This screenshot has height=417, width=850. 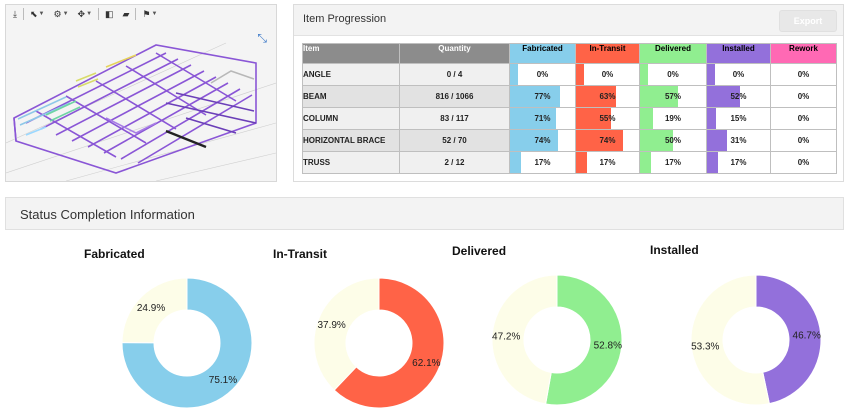 What do you see at coordinates (331, 325) in the screenshot?
I see `donut-slice-label: 37.9%` at bounding box center [331, 325].